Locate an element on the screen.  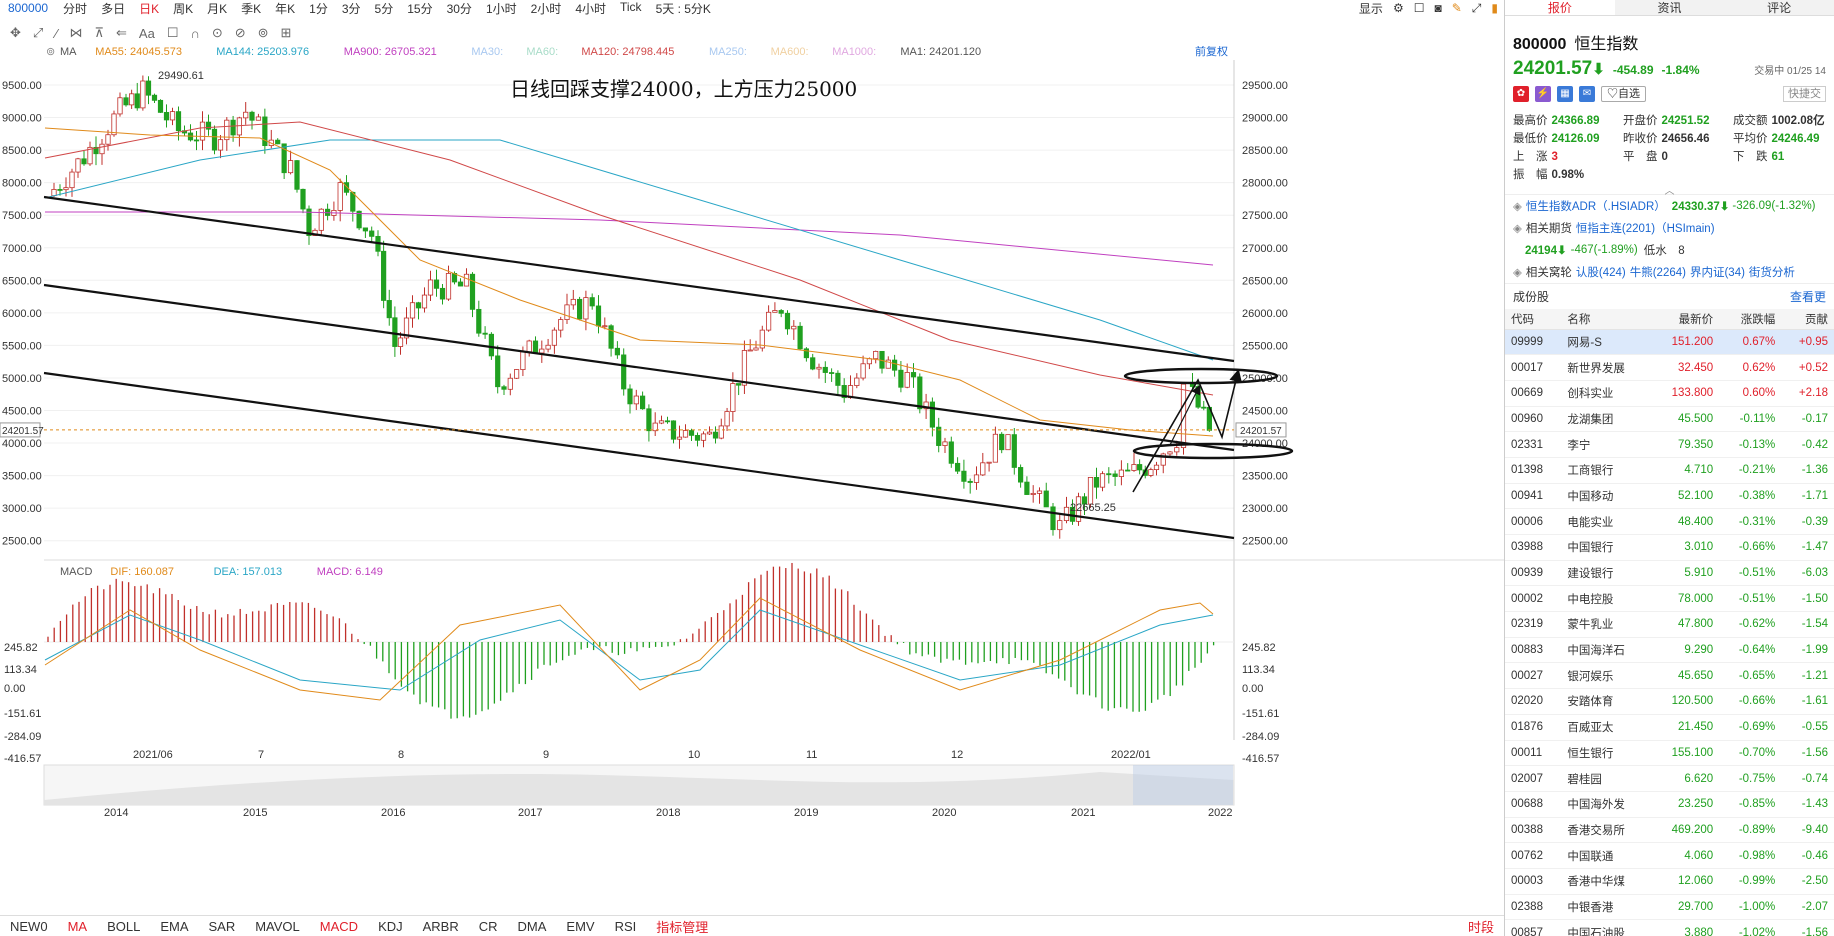
indicator-tab: BOLL is located at coordinates (123, 926).